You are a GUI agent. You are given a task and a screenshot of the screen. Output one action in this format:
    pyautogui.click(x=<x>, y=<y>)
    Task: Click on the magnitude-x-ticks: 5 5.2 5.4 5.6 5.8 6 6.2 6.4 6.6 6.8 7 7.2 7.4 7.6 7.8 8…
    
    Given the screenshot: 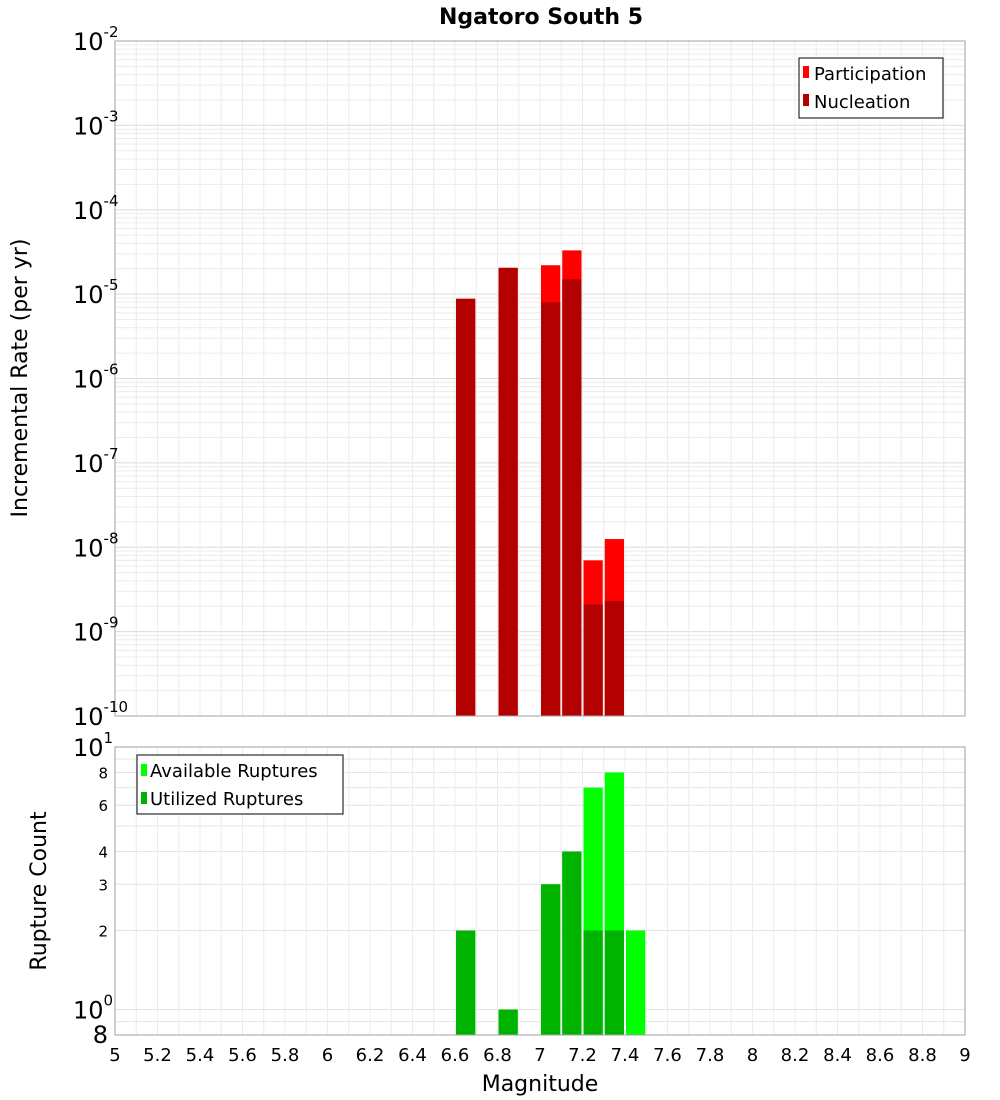 What is the action you would take?
    pyautogui.click(x=539, y=1055)
    